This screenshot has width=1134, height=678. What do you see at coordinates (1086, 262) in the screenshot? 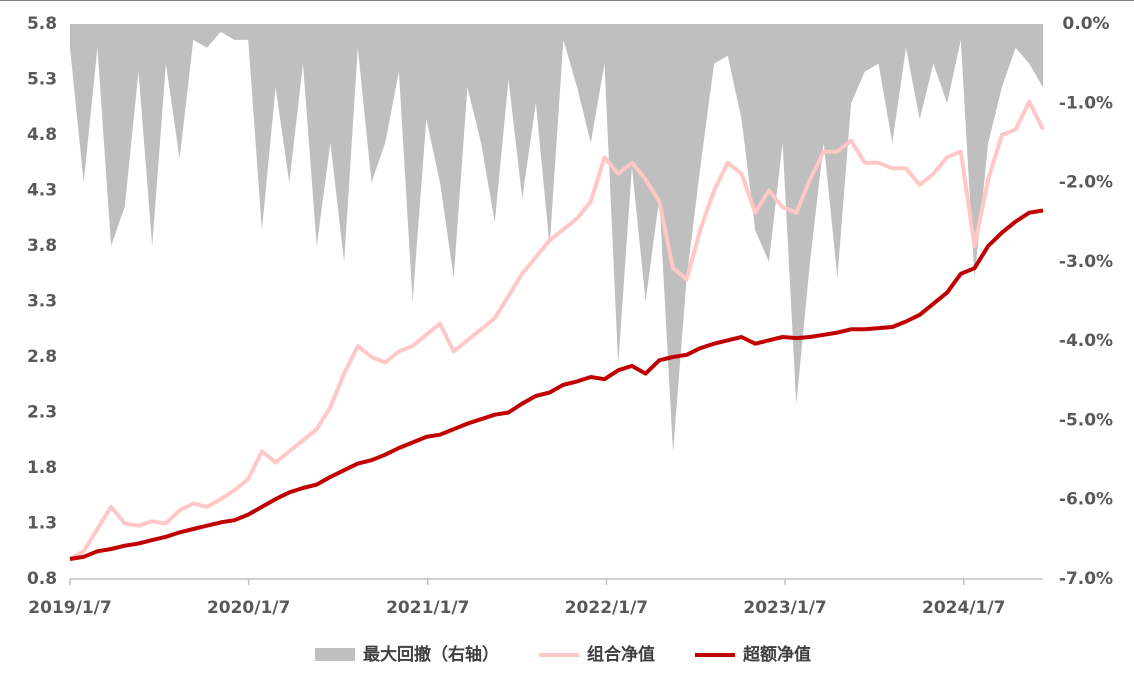
I see `y2-tick-label: -3.0%` at bounding box center [1086, 262].